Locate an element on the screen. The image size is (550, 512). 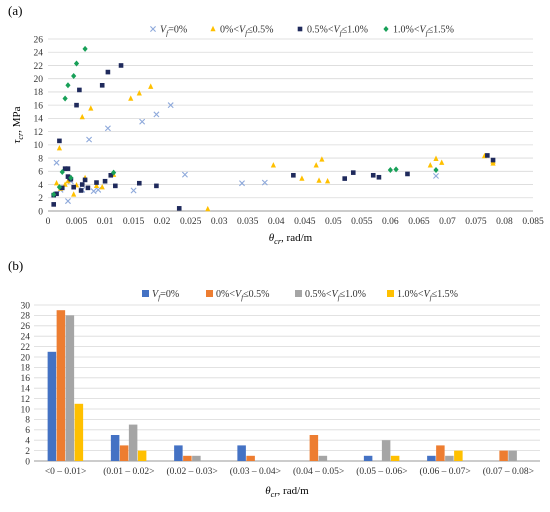
y-tick-label: 8 is located at coordinates (40, 159).